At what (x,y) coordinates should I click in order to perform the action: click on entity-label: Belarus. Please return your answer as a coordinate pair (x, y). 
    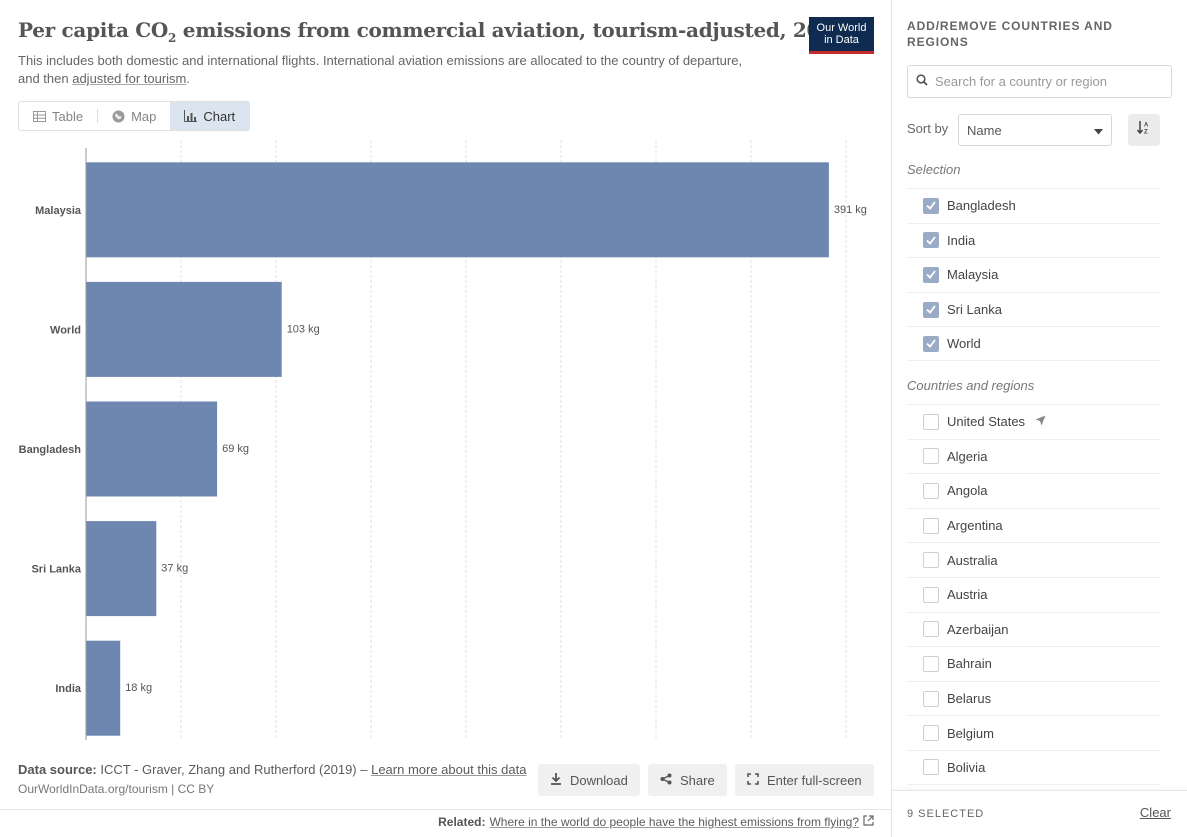
    Looking at the image, I should click on (969, 699).